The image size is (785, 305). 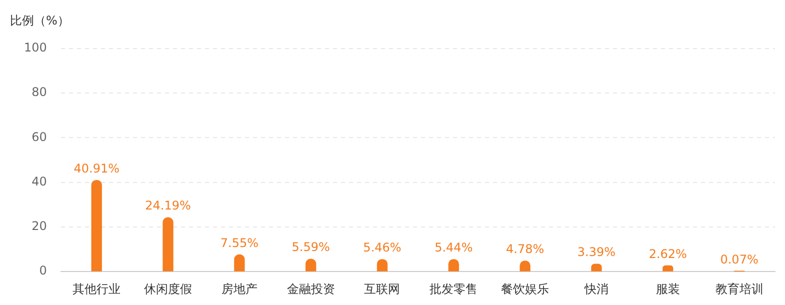 I want to click on x-tick-label: 餐饮娱乐, so click(x=525, y=289).